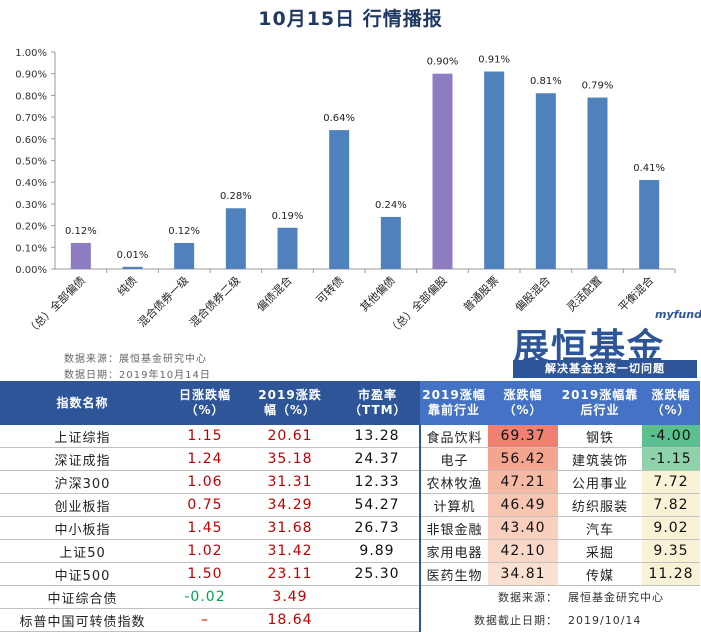 Image resolution: width=701 pixels, height=632 pixels. What do you see at coordinates (523, 482) in the screenshot?
I see `top-industry-change: 47.21` at bounding box center [523, 482].